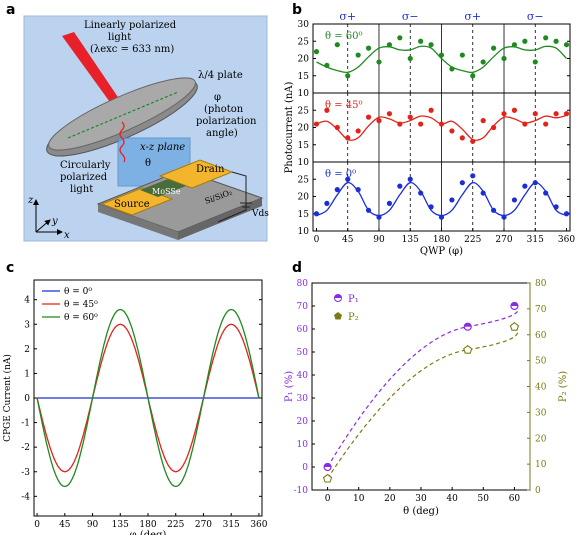 The width and height of the screenshot is (581, 535). I want to click on laser-label-line-3: (λexc = 633 nm), so click(132, 49).